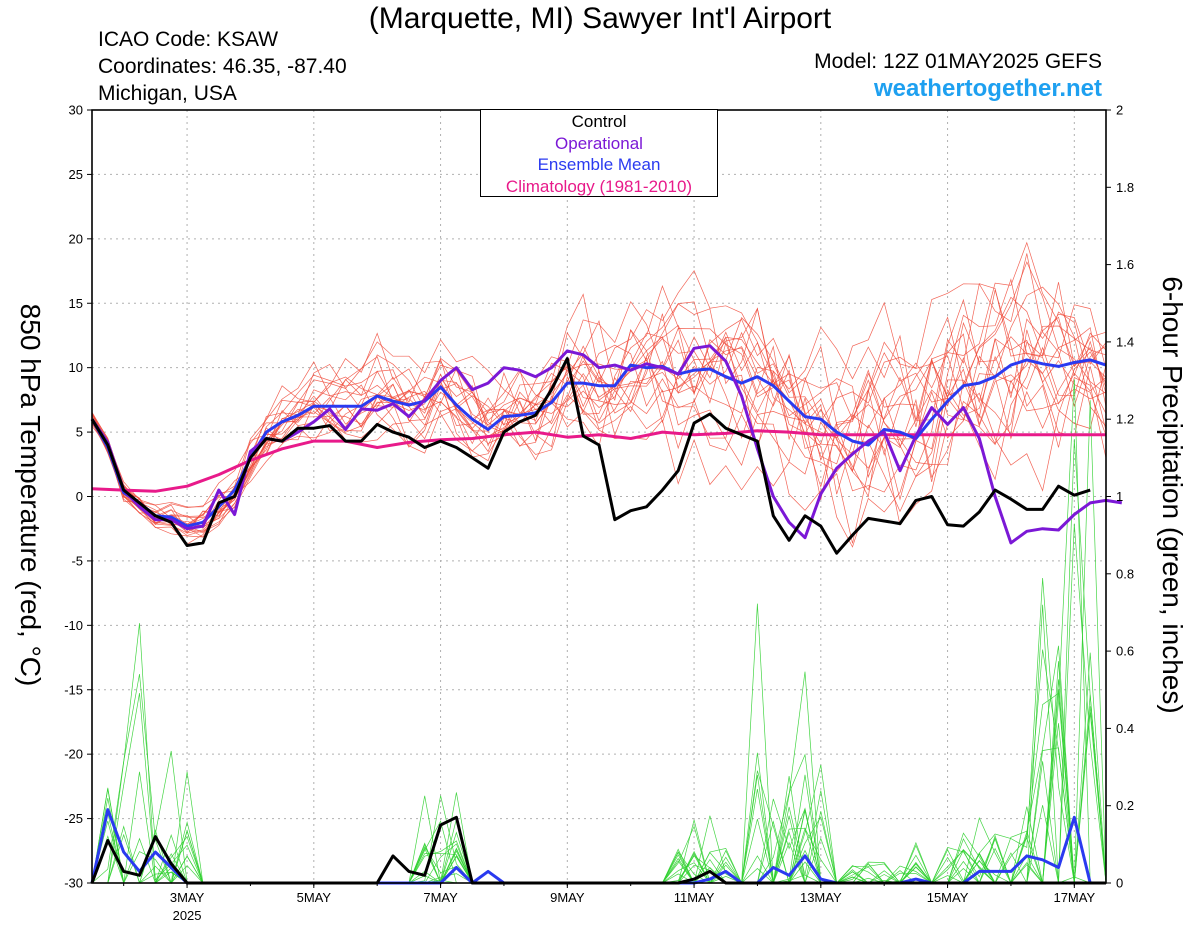 This screenshot has width=1200, height=927. Describe the element at coordinates (599, 164) in the screenshot. I see `legend-ensemble-mean: Ensemble Mean` at that location.